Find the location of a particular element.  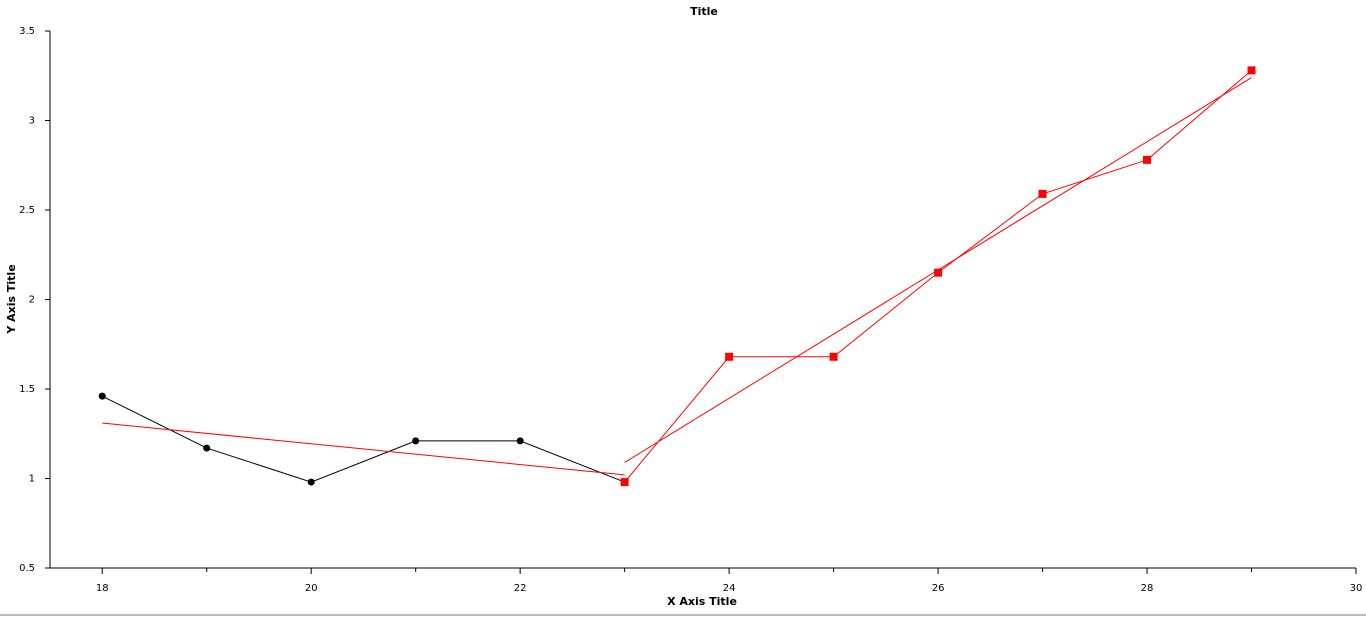

x-tick-label: 28 is located at coordinates (1147, 588).